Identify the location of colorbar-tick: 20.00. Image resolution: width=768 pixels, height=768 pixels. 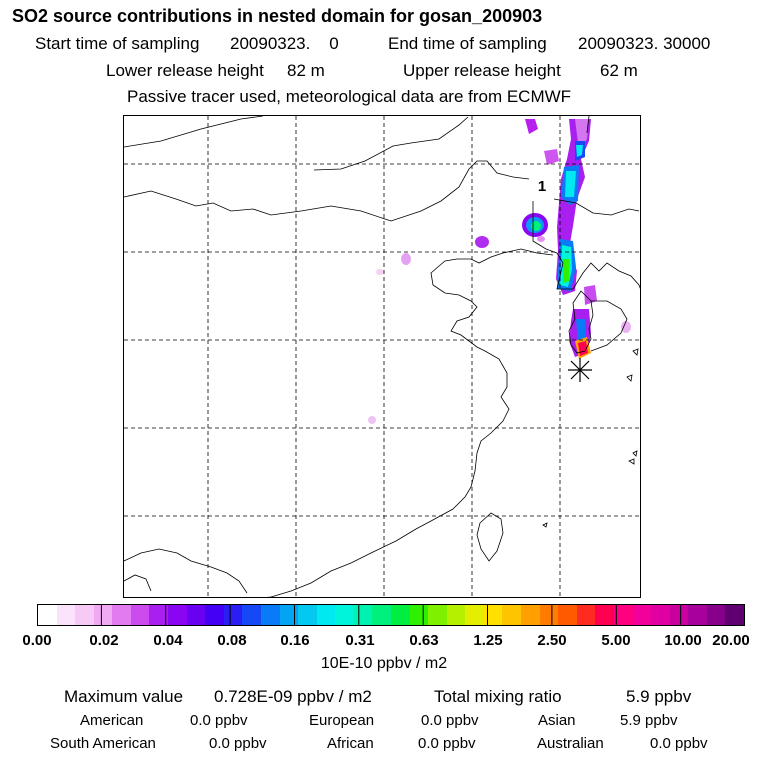
(731, 640).